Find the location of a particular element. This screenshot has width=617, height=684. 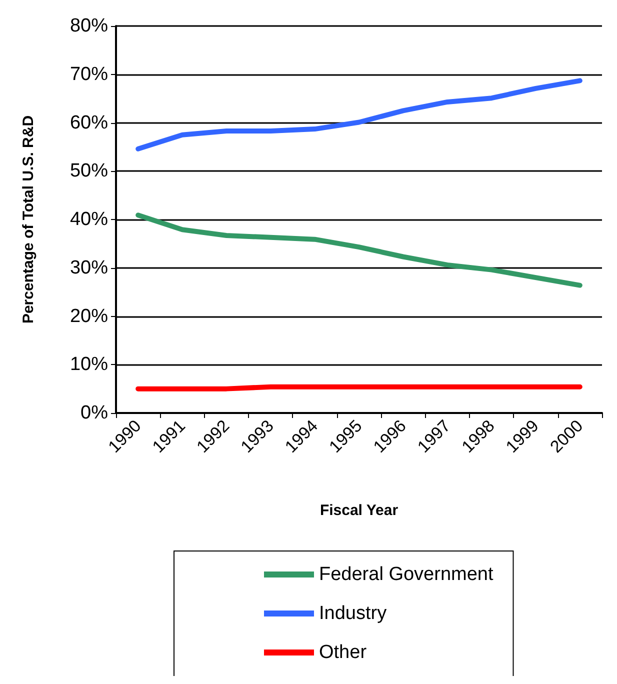

y-axis-title: Percentage of Total U.S. R&D is located at coordinates (28, 219).